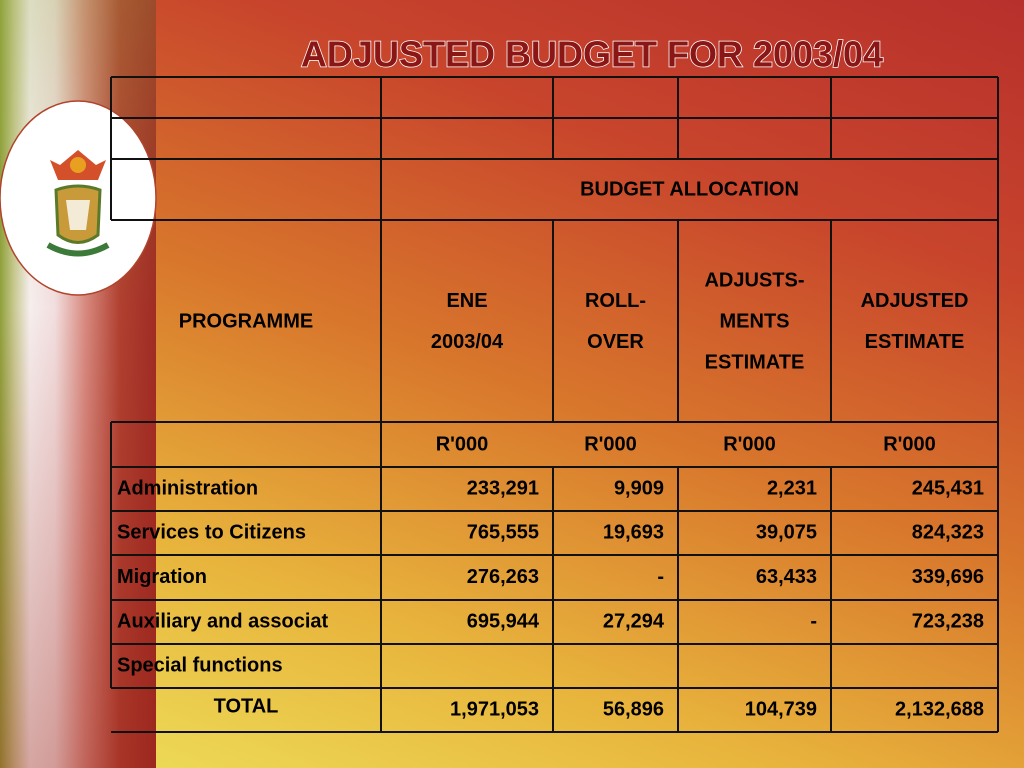 This screenshot has height=768, width=1024. What do you see at coordinates (494, 709) in the screenshot?
I see `cell-value: 1,971,053` at bounding box center [494, 709].